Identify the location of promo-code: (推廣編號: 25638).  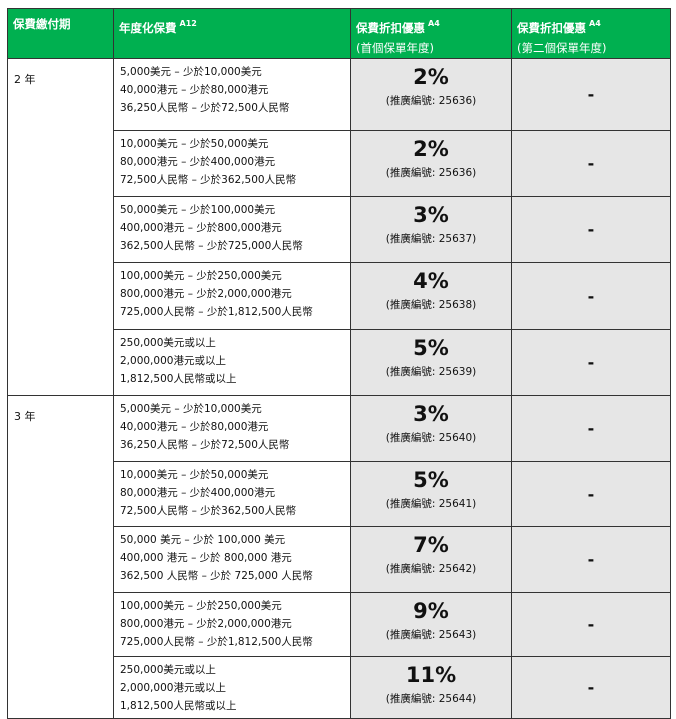
(431, 305).